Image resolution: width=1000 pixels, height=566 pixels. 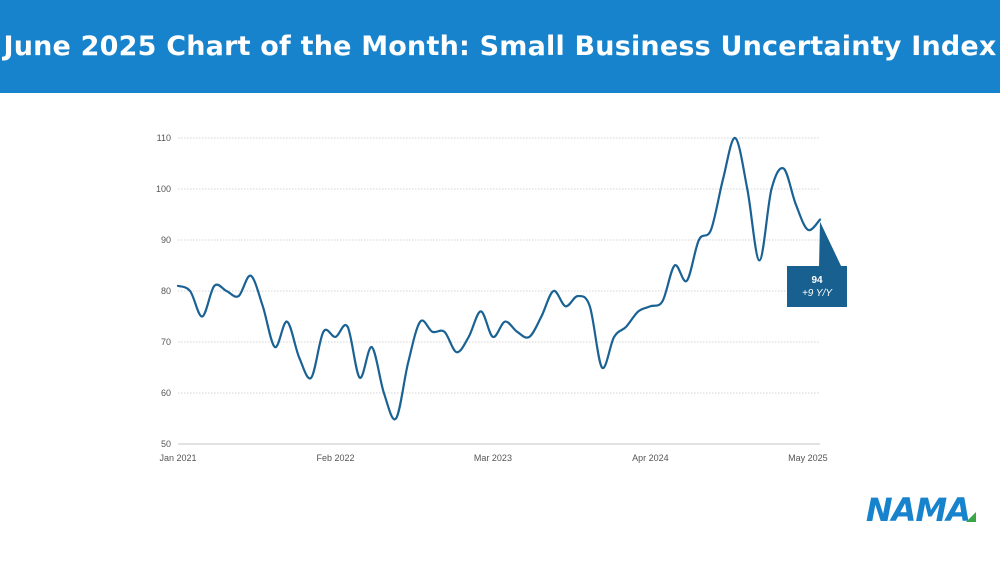 What do you see at coordinates (971, 517) in the screenshot?
I see `logo-accent-icon` at bounding box center [971, 517].